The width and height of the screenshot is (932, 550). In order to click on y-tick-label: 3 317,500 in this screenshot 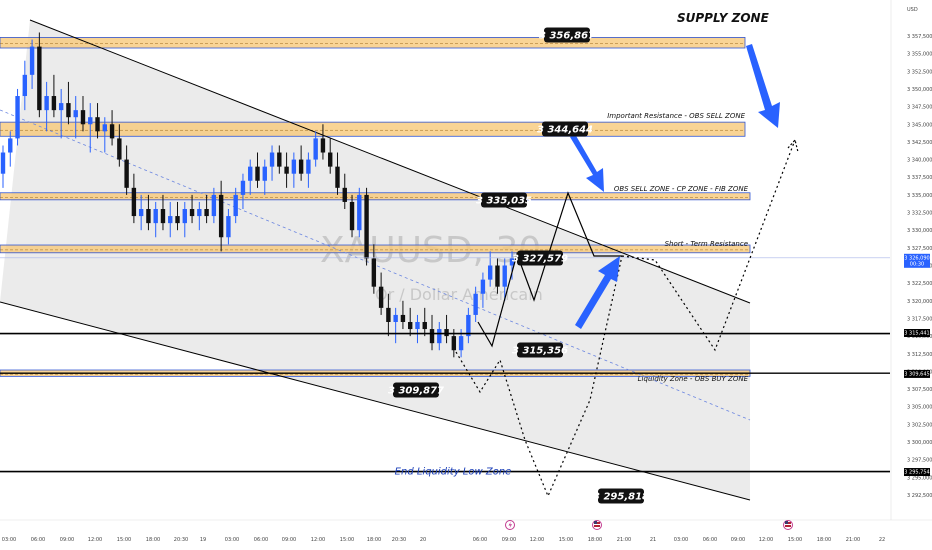, I will do `click(919, 319)`.